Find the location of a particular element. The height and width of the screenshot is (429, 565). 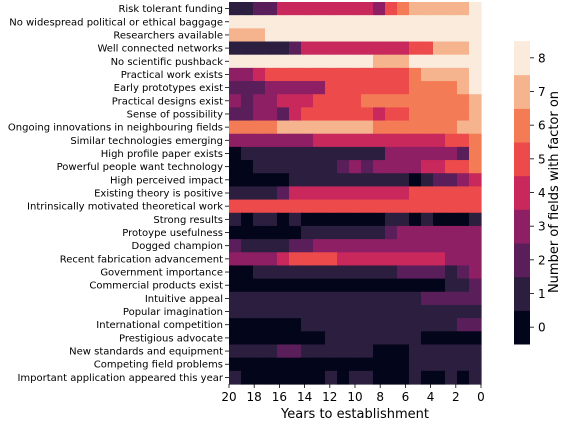

x-tick-labels: 20 18 16 14 12 10 8 6 4 2 0 is located at coordinates (353, 394).